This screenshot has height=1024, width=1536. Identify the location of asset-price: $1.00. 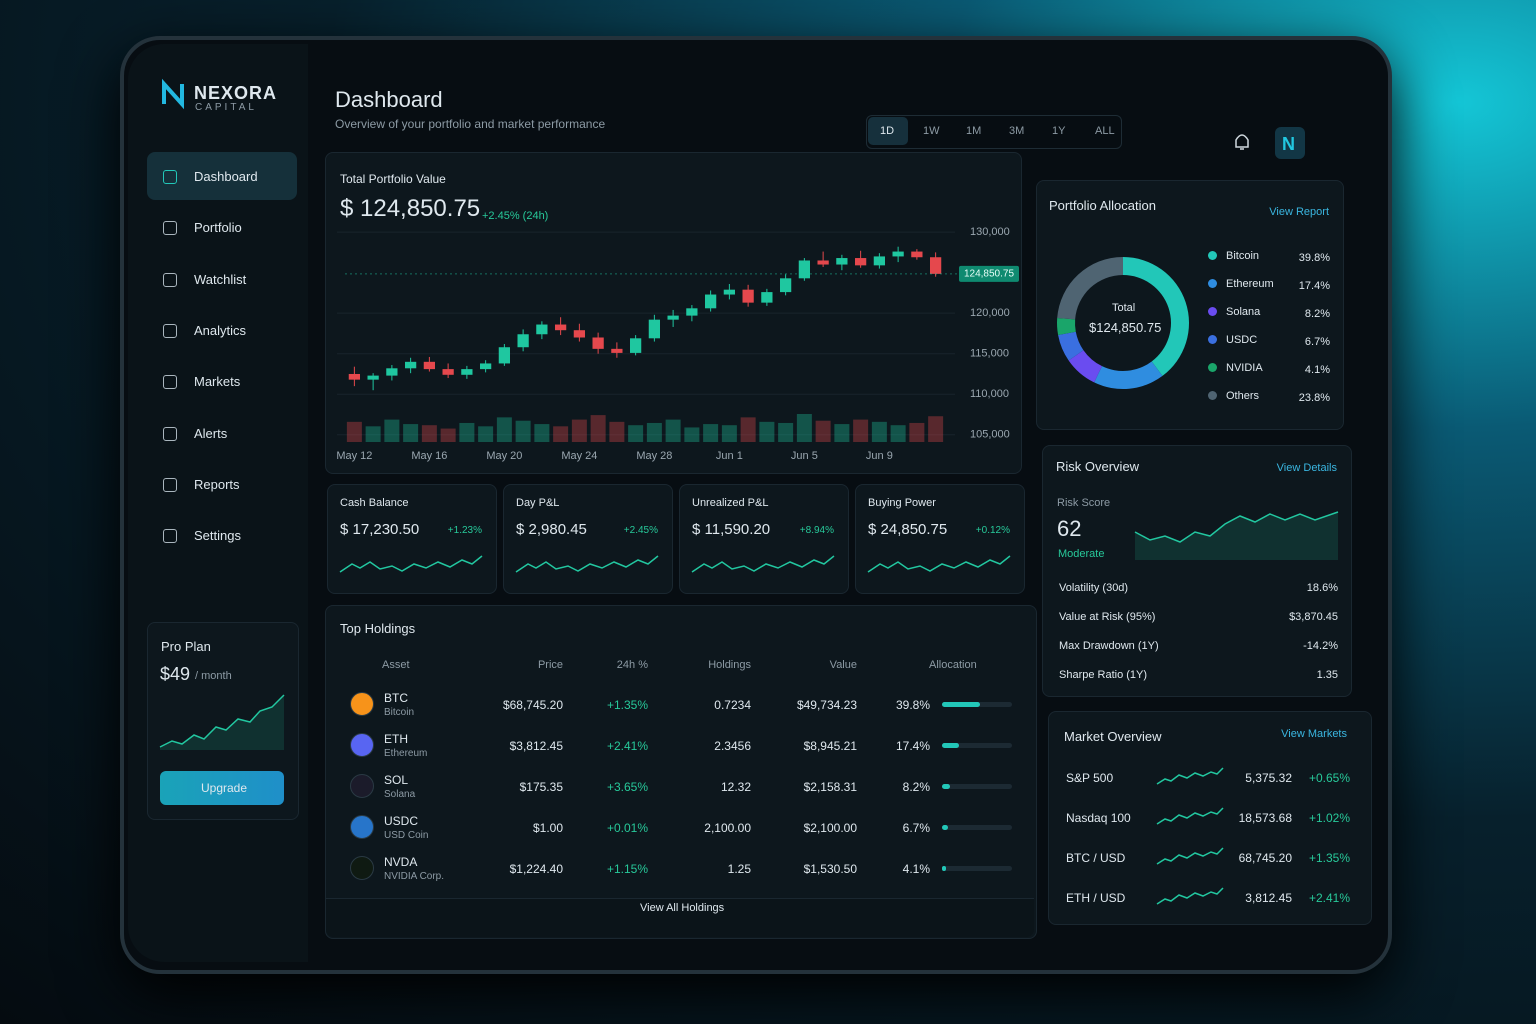
(547, 828).